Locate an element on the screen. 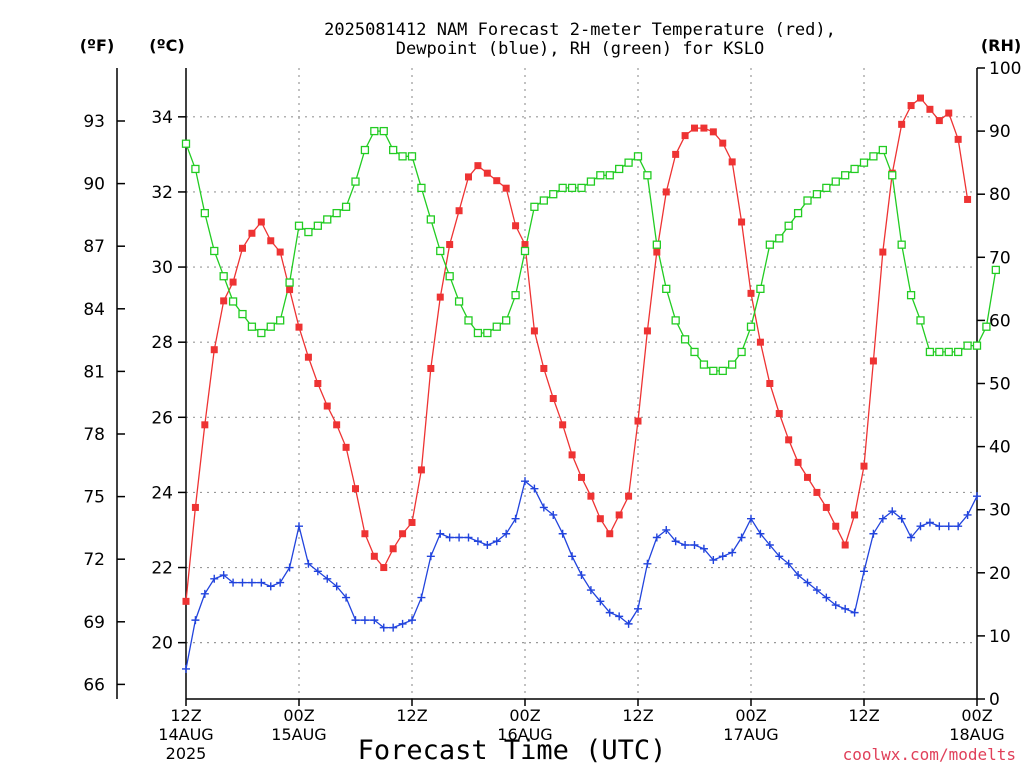 The image size is (1024, 768). fahrenheit-tick-label: 84 is located at coordinates (94, 310).